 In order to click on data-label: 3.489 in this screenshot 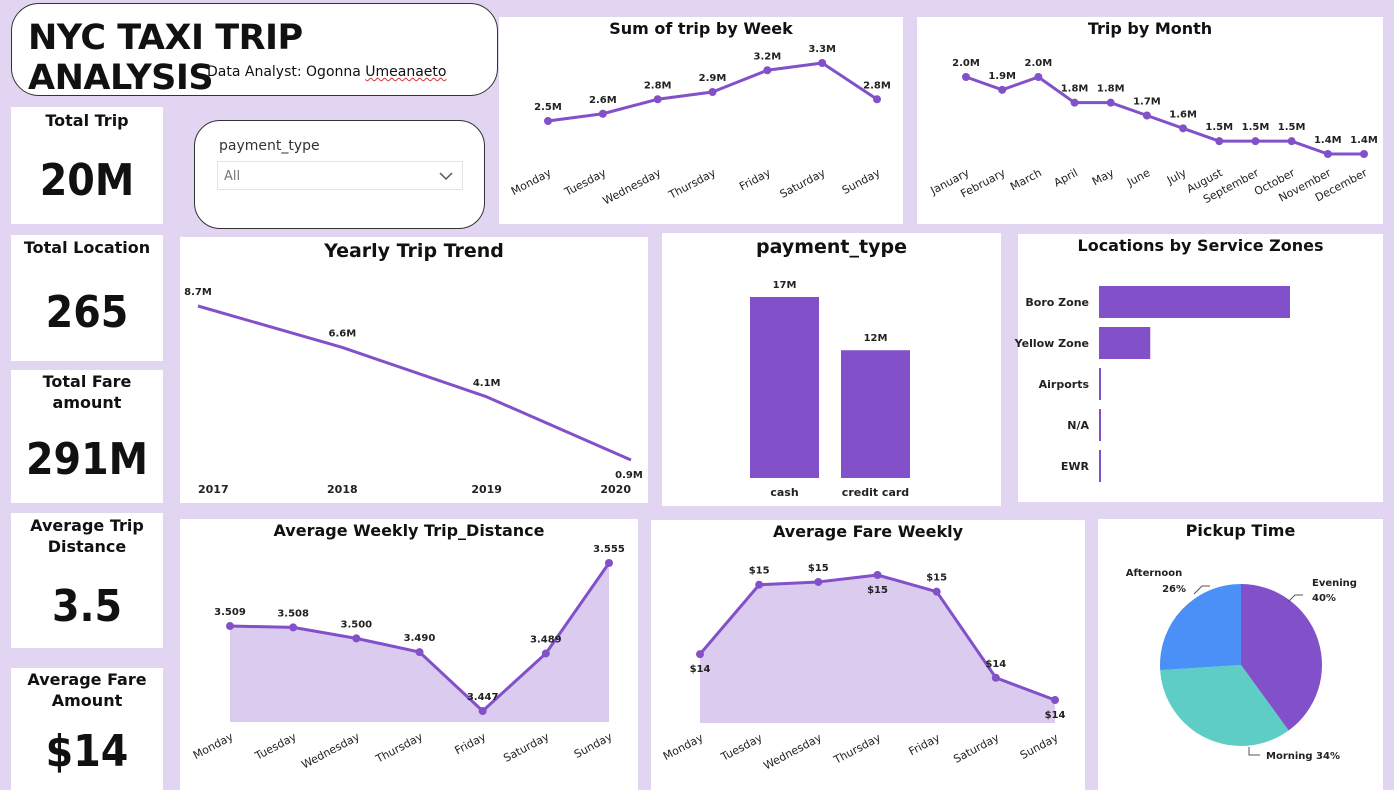, I will do `click(546, 639)`.